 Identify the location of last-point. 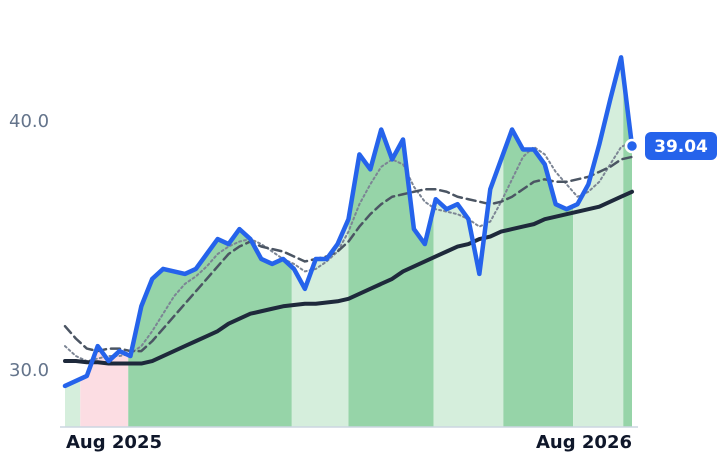
(632, 146).